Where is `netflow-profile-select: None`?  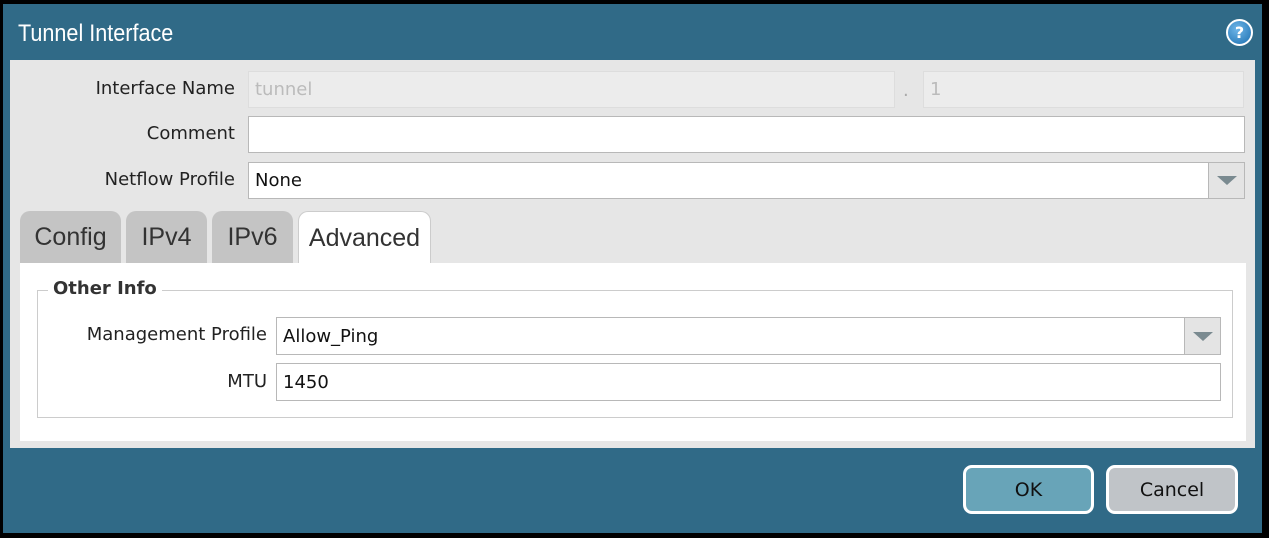 netflow-profile-select: None is located at coordinates (746, 180).